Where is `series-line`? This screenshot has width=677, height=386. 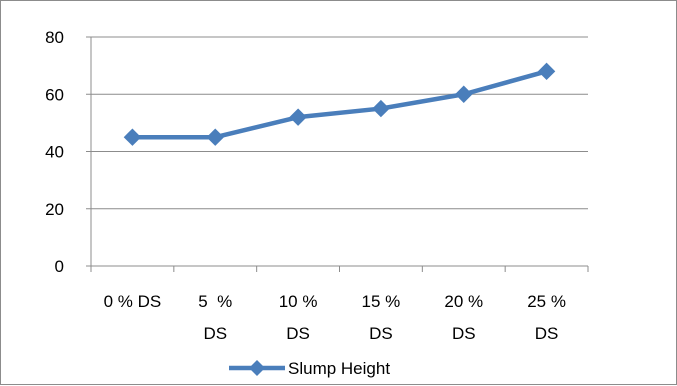
series-line is located at coordinates (339, 104).